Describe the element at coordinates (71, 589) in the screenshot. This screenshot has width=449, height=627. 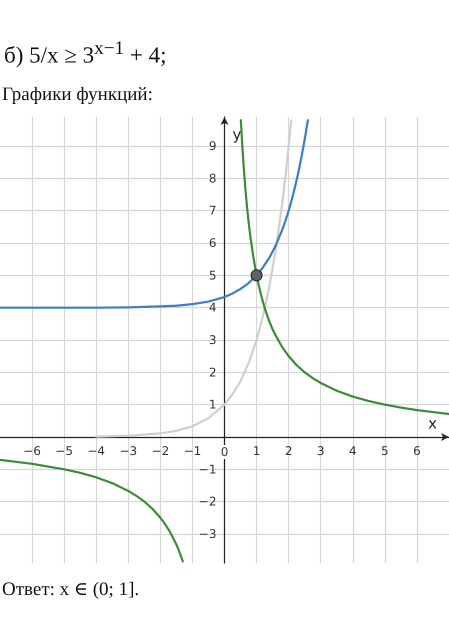
I see `text: Ответ: x ∈ (0; 1].` at that location.